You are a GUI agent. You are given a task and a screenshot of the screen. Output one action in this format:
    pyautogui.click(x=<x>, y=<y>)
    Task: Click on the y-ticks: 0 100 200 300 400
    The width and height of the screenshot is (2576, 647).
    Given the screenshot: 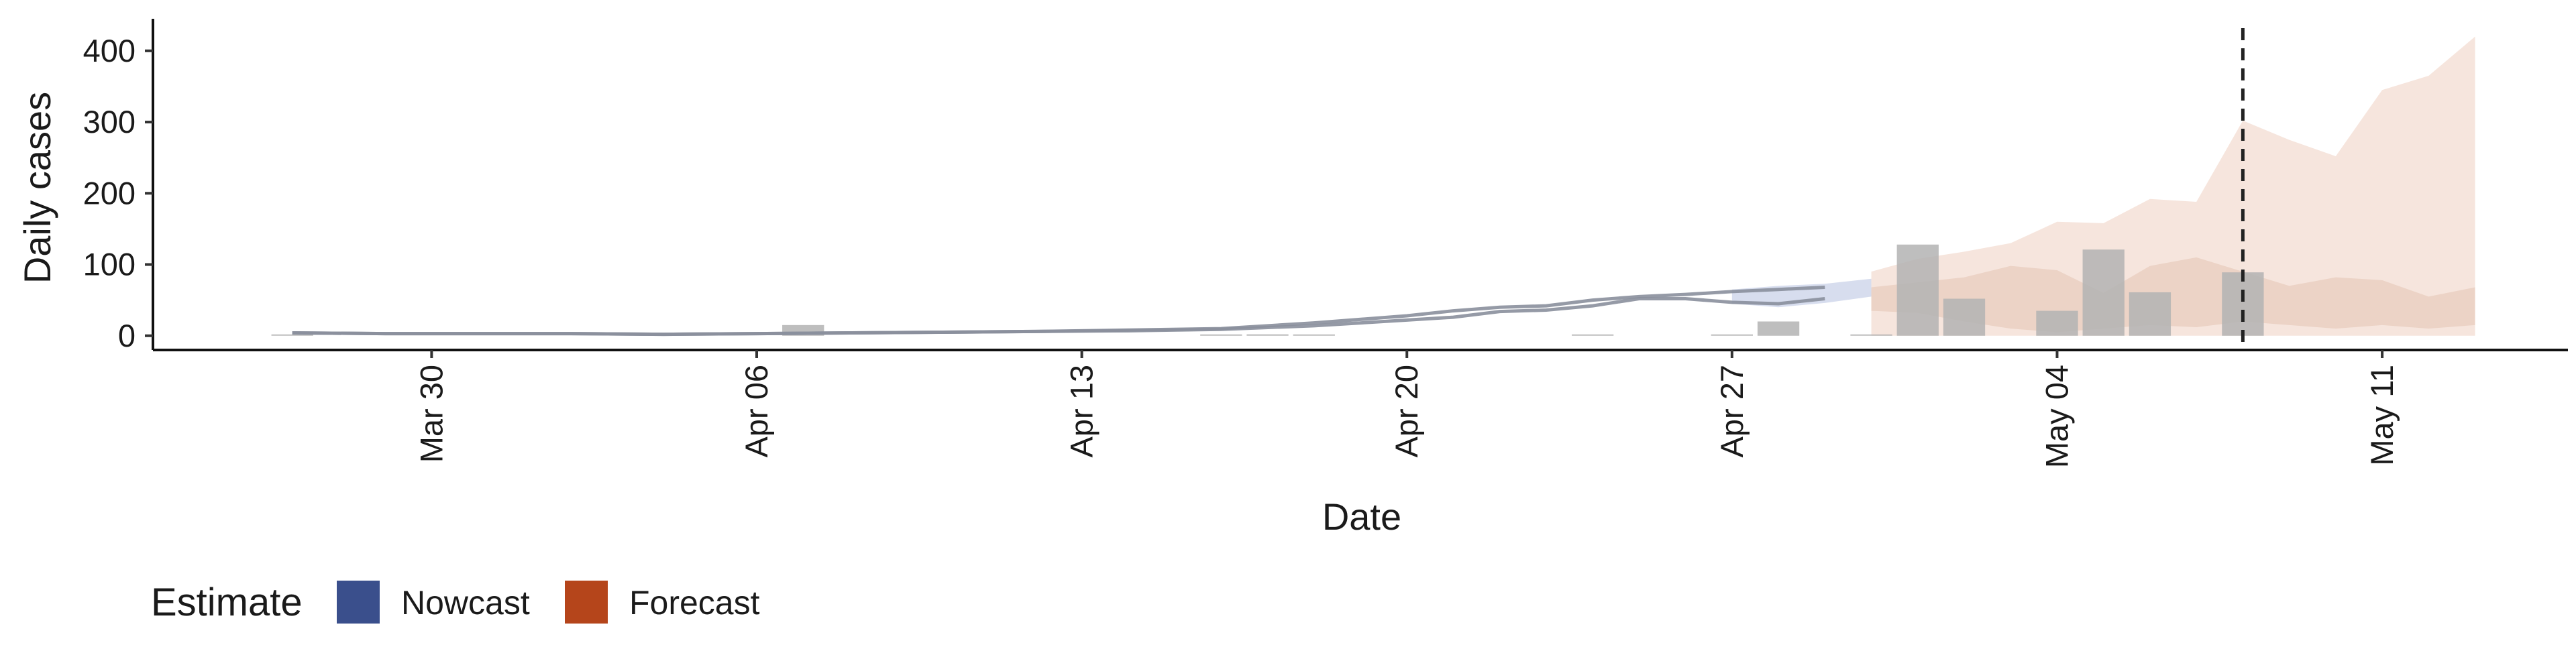 What is the action you would take?
    pyautogui.click(x=118, y=193)
    